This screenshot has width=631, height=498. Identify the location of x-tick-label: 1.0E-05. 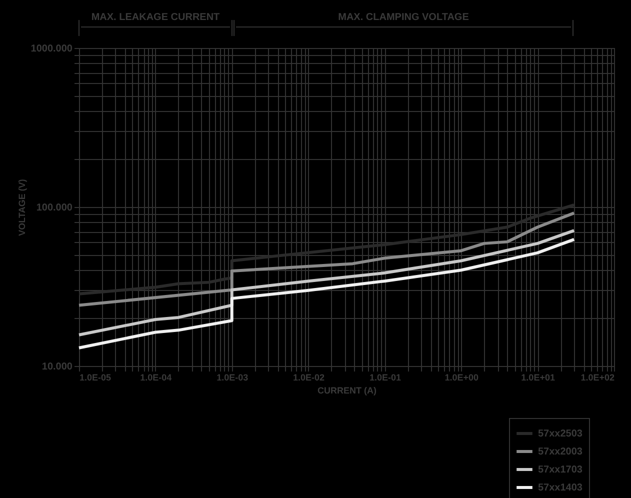
(96, 377).